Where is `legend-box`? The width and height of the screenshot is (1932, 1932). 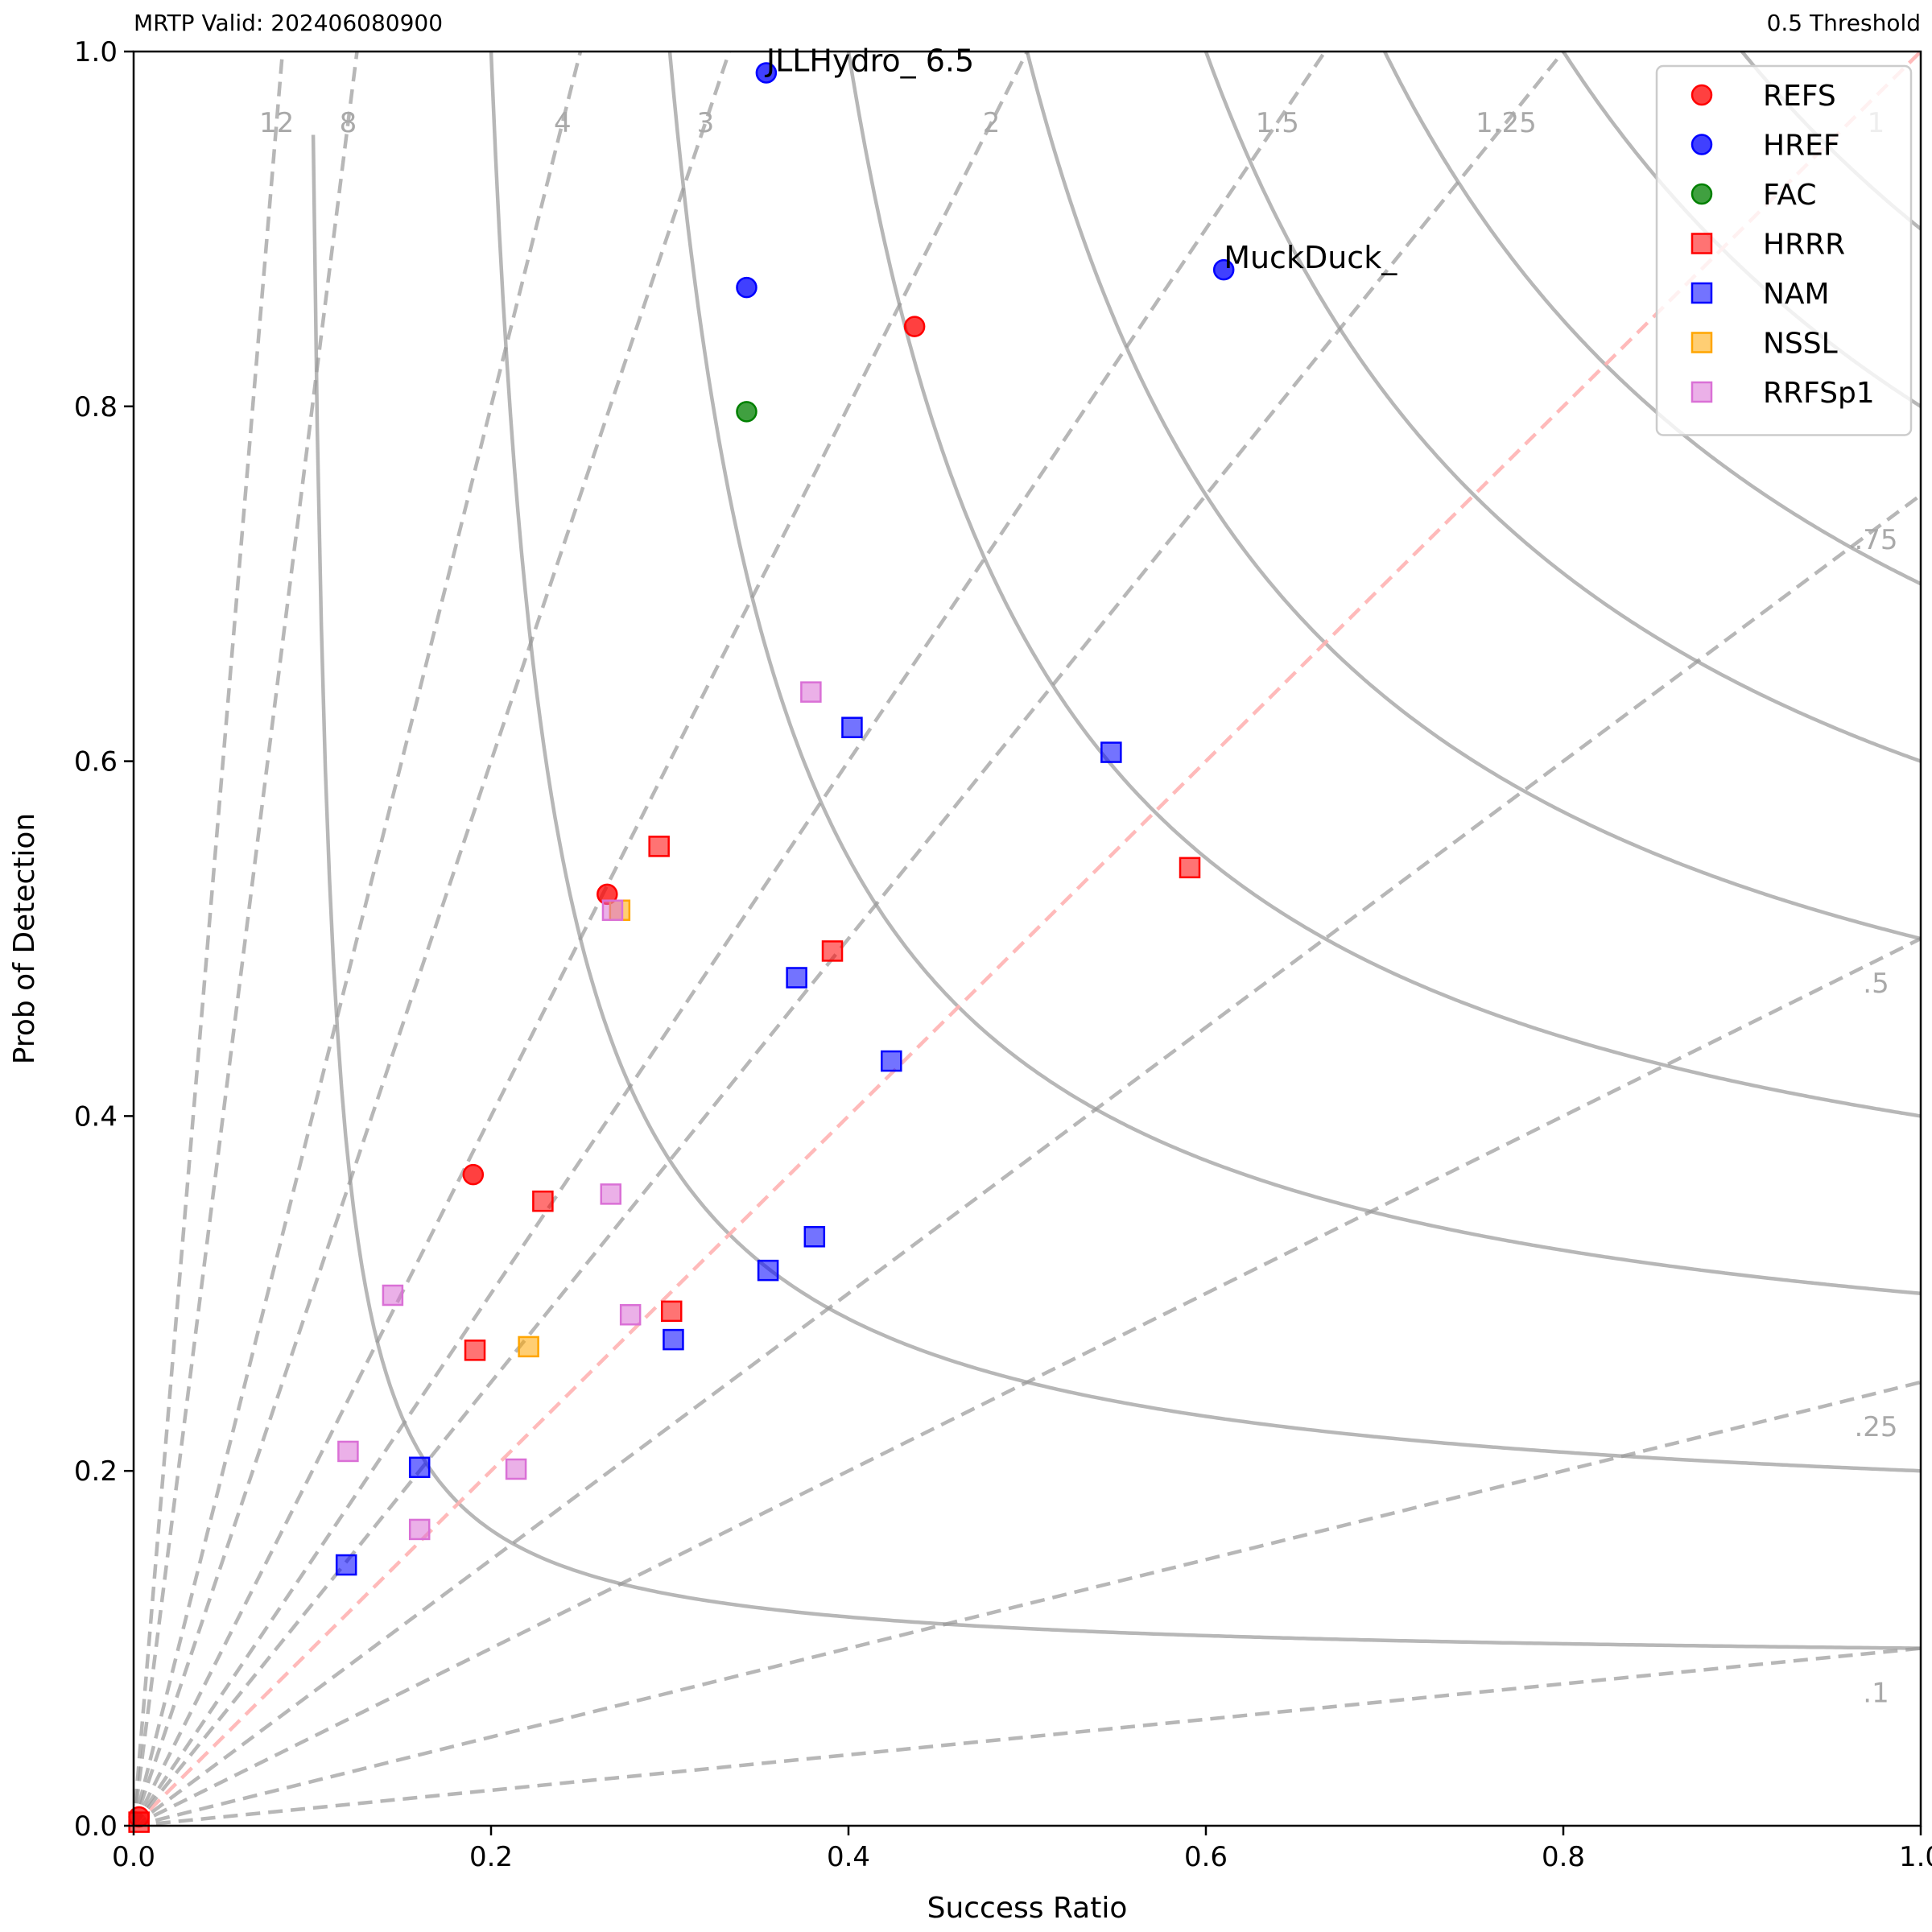
legend-box is located at coordinates (1784, 250).